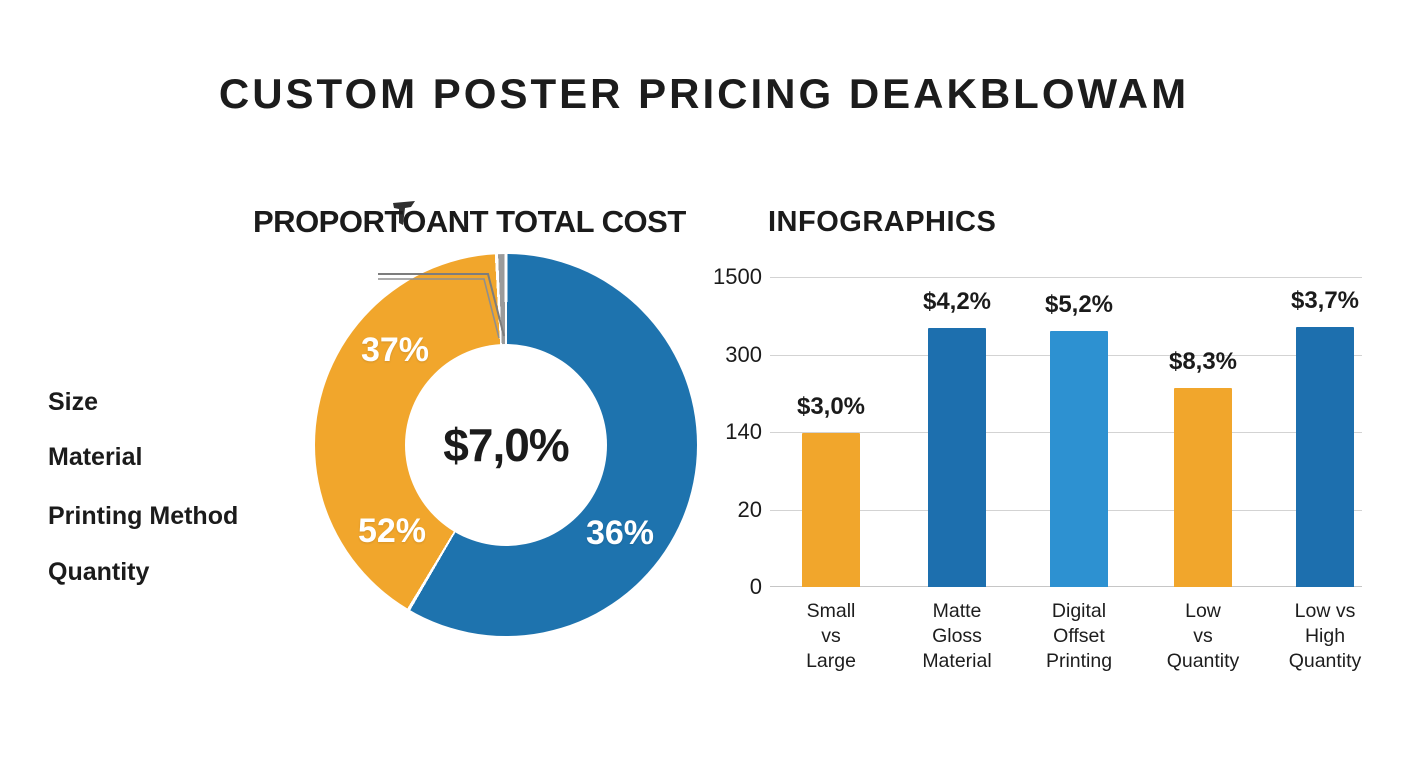 The height and width of the screenshot is (768, 1408). I want to click on y-axis-tick-label: 0, so click(755, 586).